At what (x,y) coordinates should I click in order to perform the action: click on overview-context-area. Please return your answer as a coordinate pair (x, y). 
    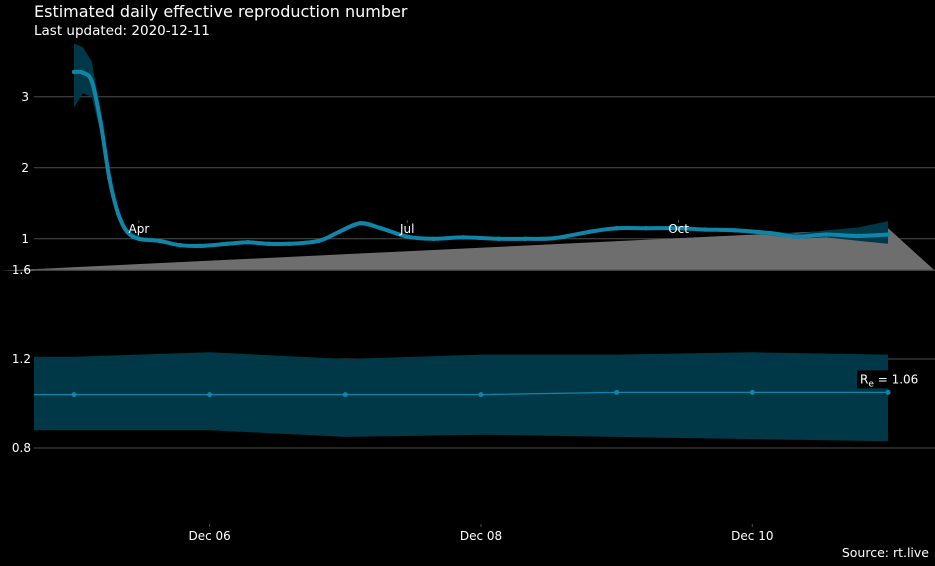
    Looking at the image, I should click on (467, 249).